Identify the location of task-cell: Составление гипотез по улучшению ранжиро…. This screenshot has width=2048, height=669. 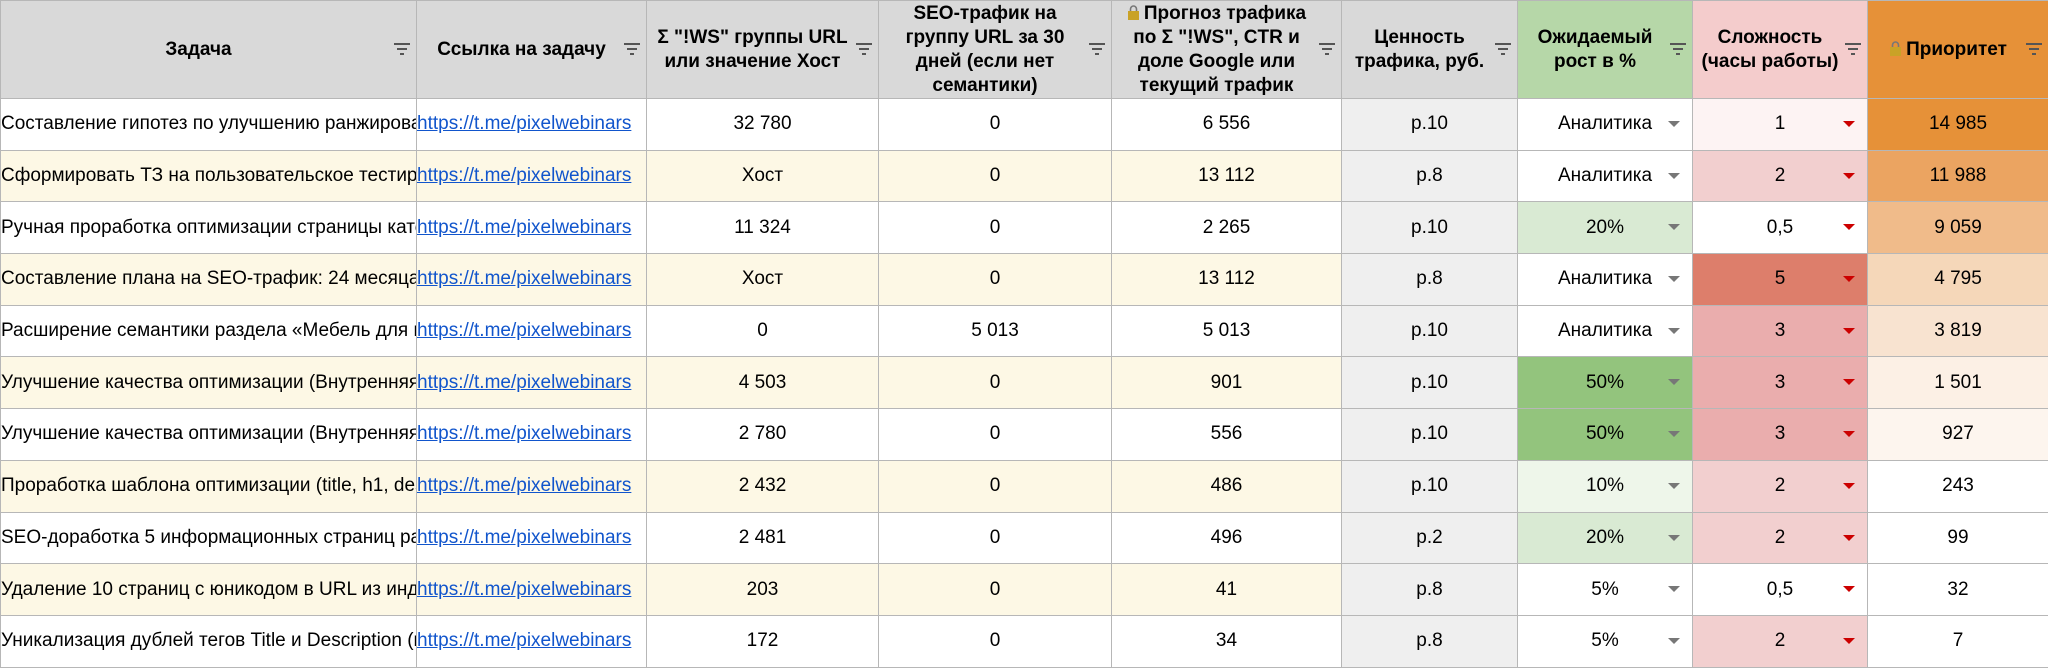
(208, 124).